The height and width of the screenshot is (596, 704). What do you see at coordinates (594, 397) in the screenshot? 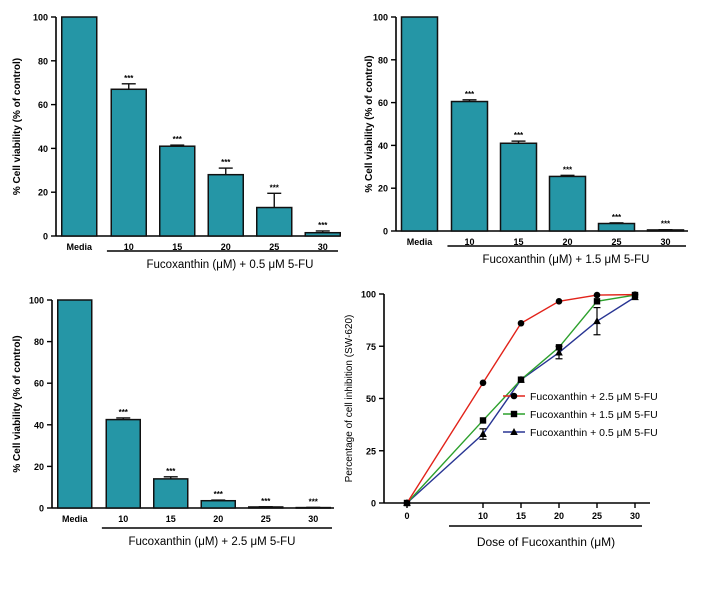
I see `legend-label: Fucoxanthin + 2.5 μM 5-FU` at bounding box center [594, 397].